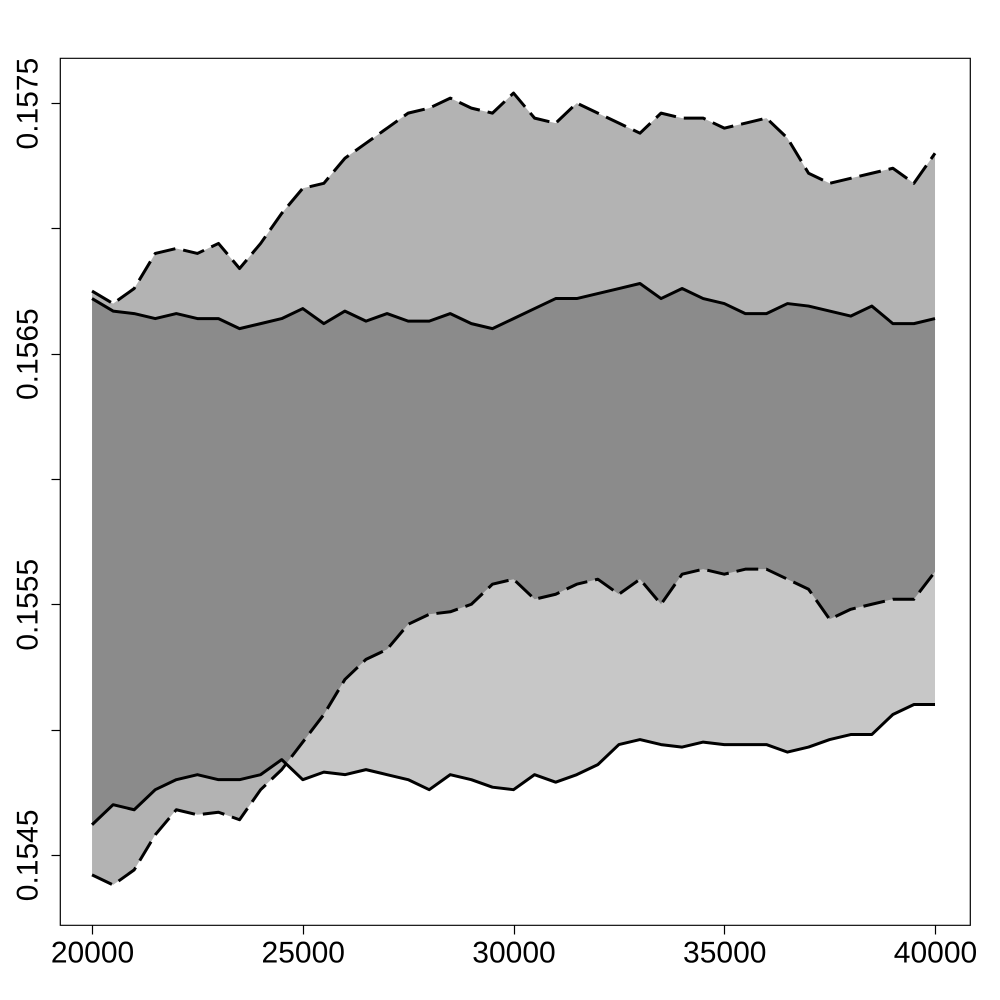  What do you see at coordinates (724, 953) in the screenshot?
I see `x-tick-label: 35000` at bounding box center [724, 953].